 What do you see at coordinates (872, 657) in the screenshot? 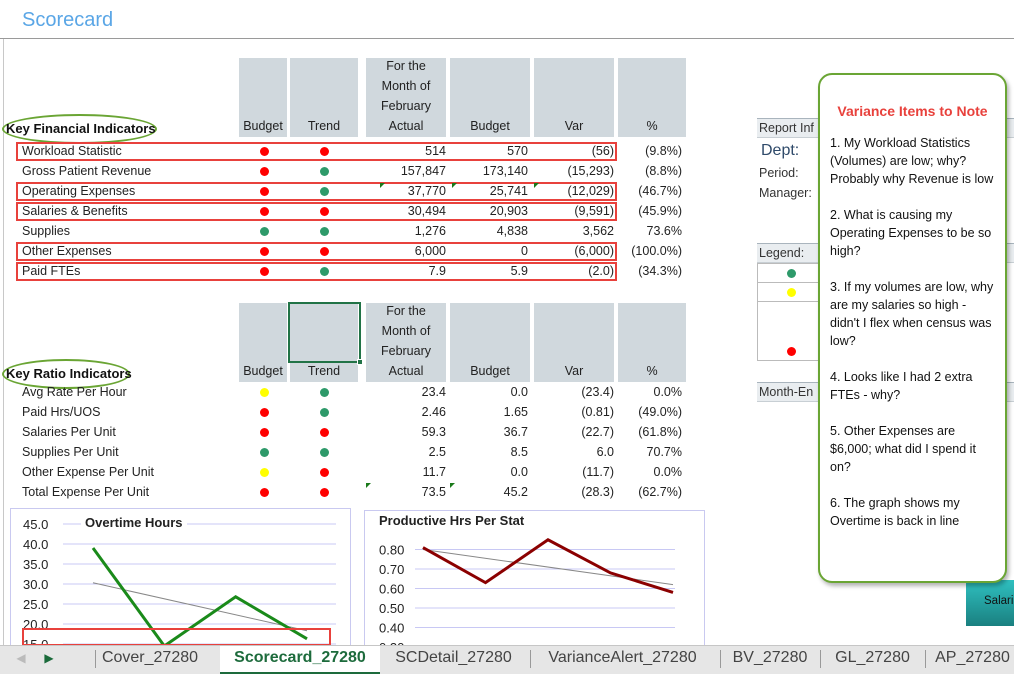
I see `sheet-tab: GL_27280` at bounding box center [872, 657].